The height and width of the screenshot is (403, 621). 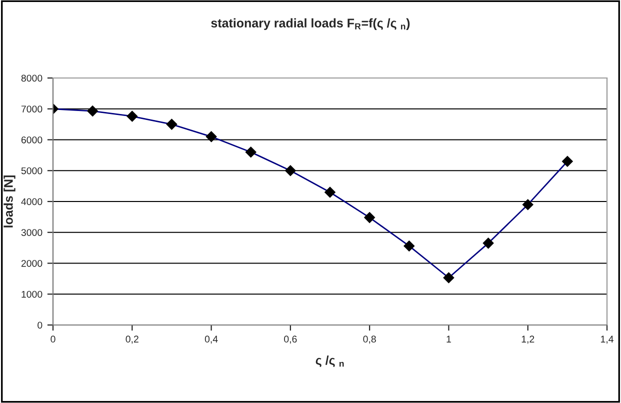 I want to click on y-tick-label: 4000, so click(x=31, y=202).